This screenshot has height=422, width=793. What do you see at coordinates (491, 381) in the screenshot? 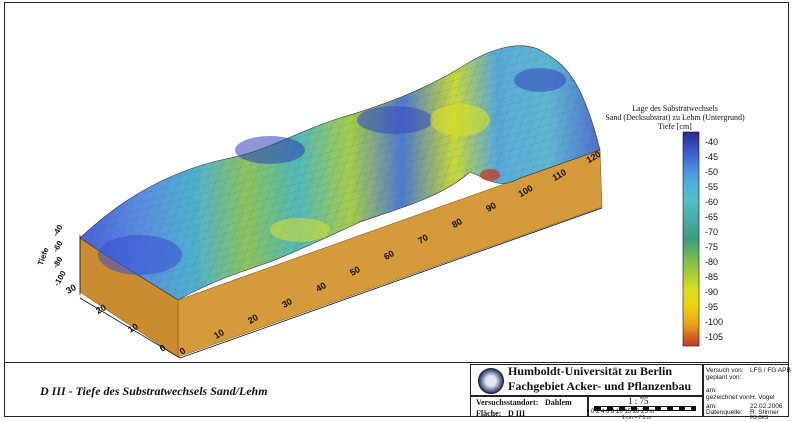
I see `university-seal-icon` at bounding box center [491, 381].